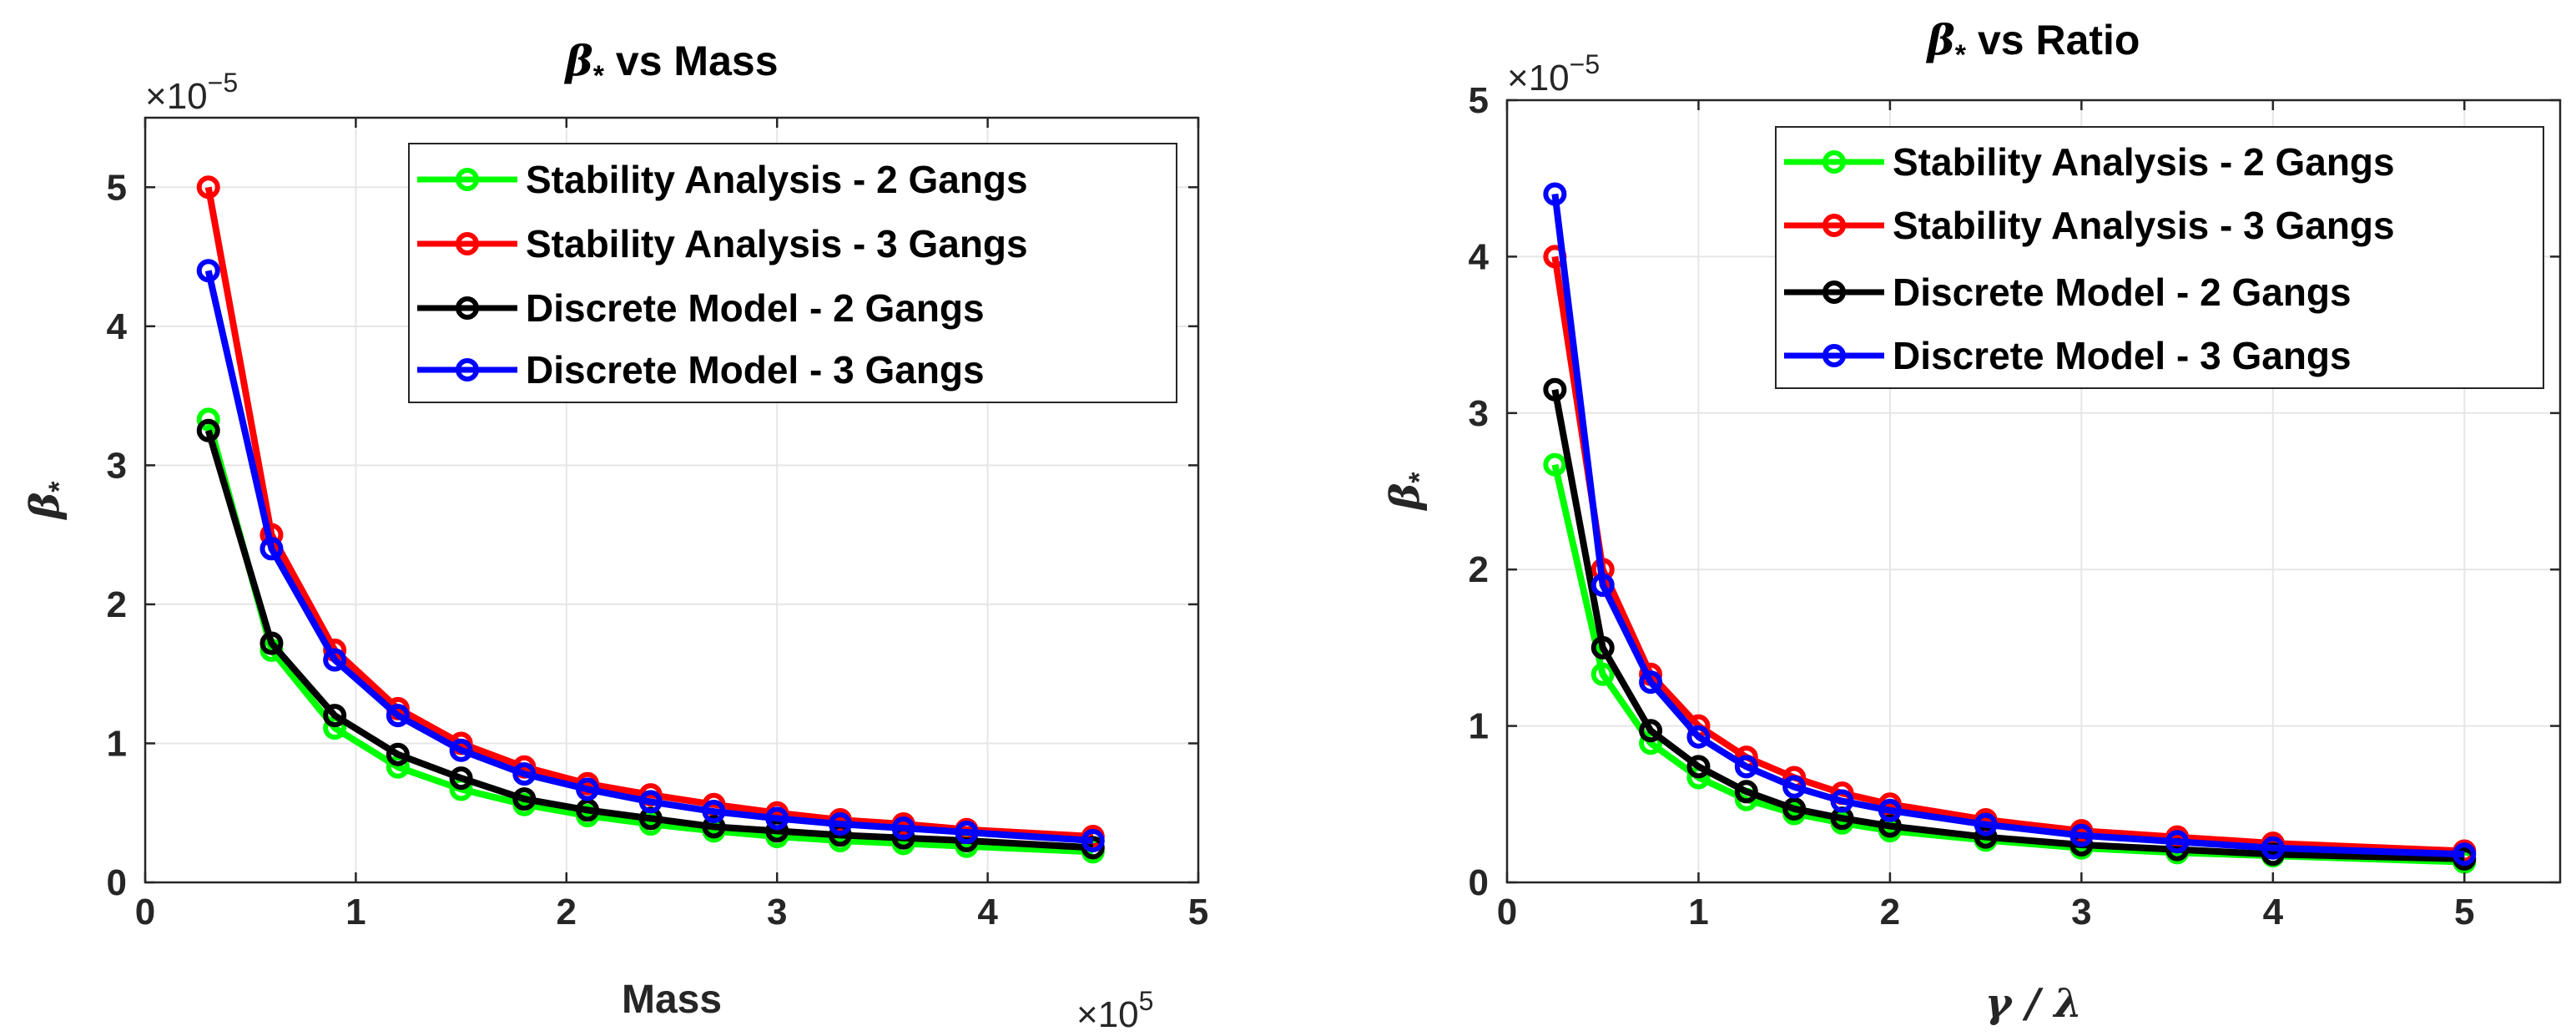  What do you see at coordinates (1114, 1010) in the screenshot?
I see `x-multiplier: ×10⁵` at bounding box center [1114, 1010].